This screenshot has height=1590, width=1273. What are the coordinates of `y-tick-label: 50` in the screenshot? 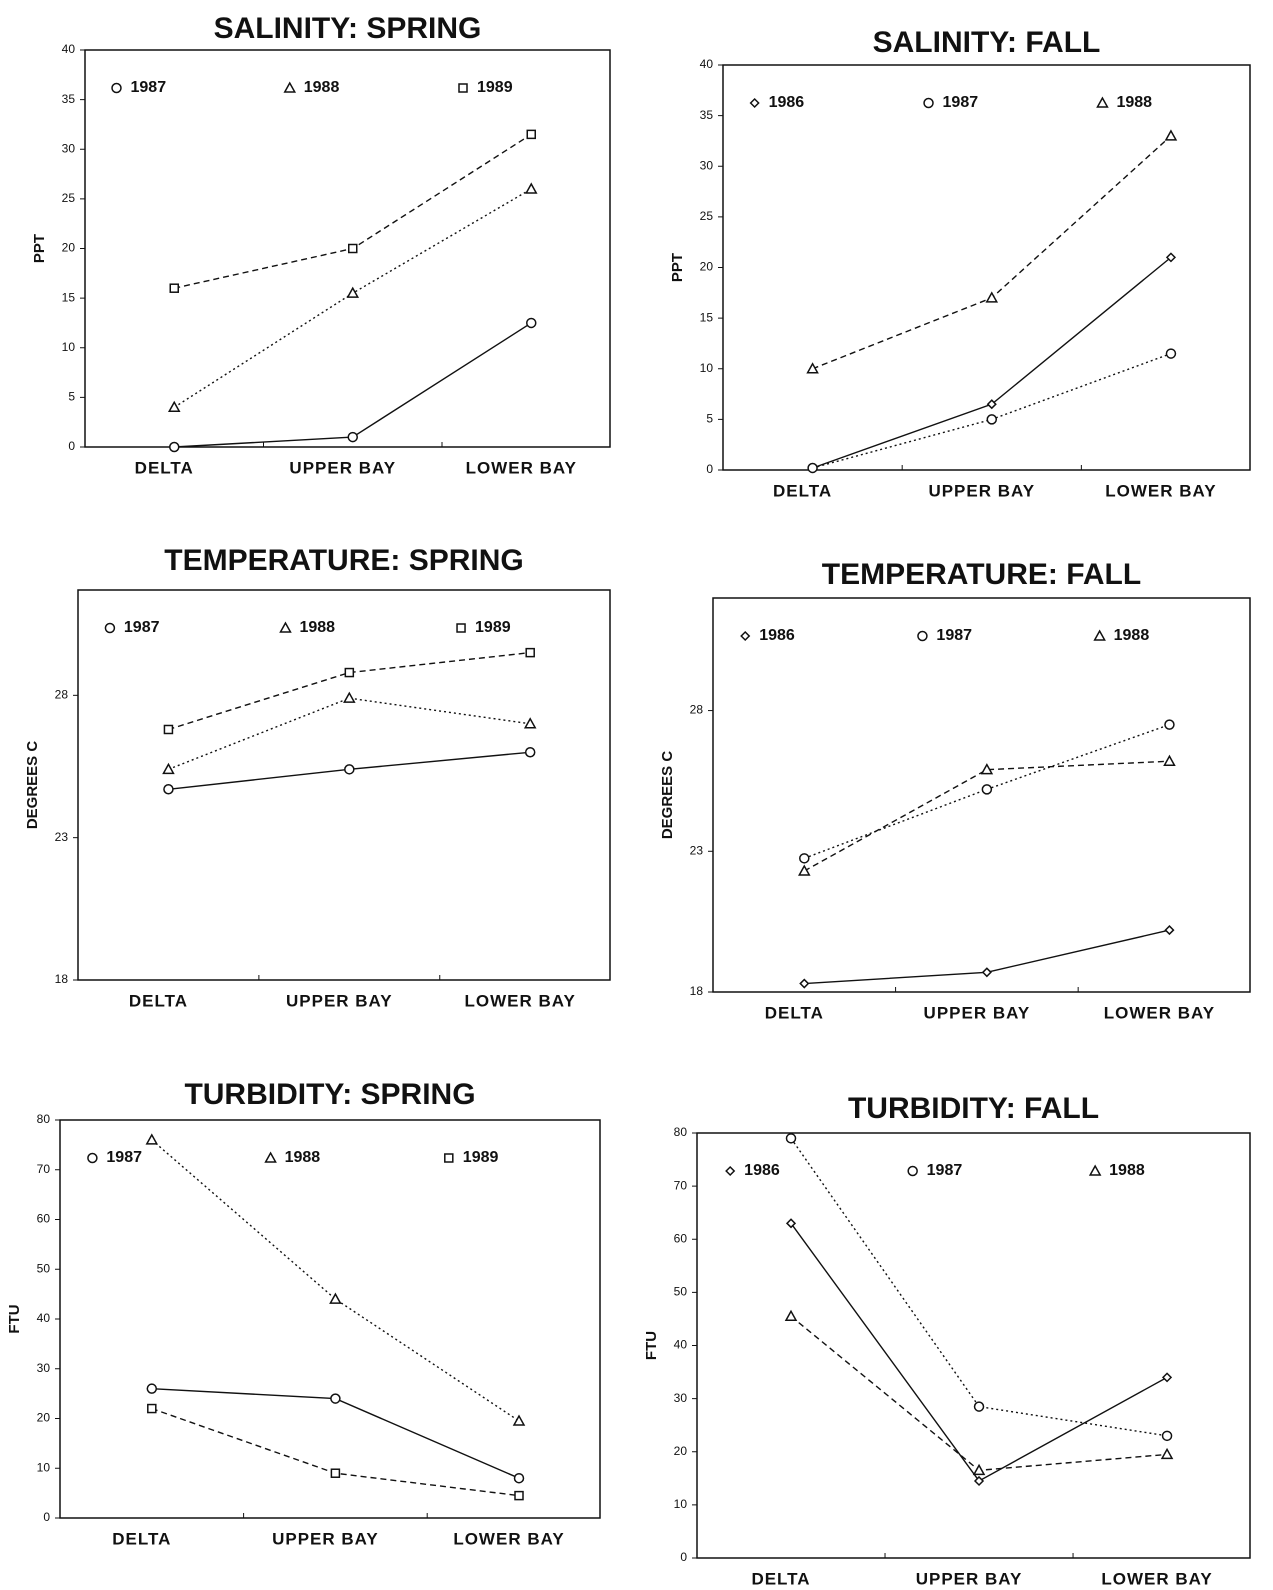 It's located at (681, 1292).